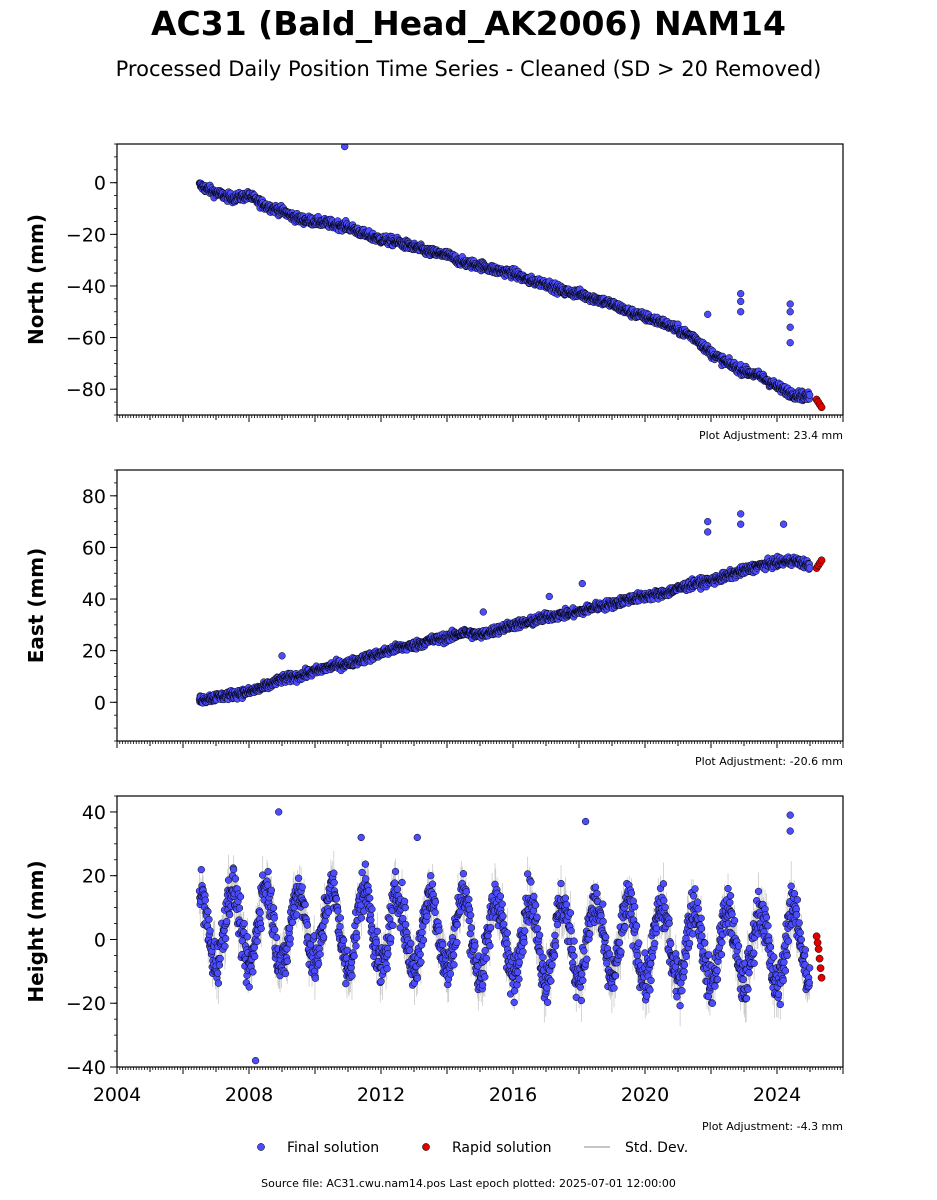 The image size is (937, 1200). I want to click on chart-title: AC31 (Bald_Head_AK2006) NAM14, so click(468, 23).